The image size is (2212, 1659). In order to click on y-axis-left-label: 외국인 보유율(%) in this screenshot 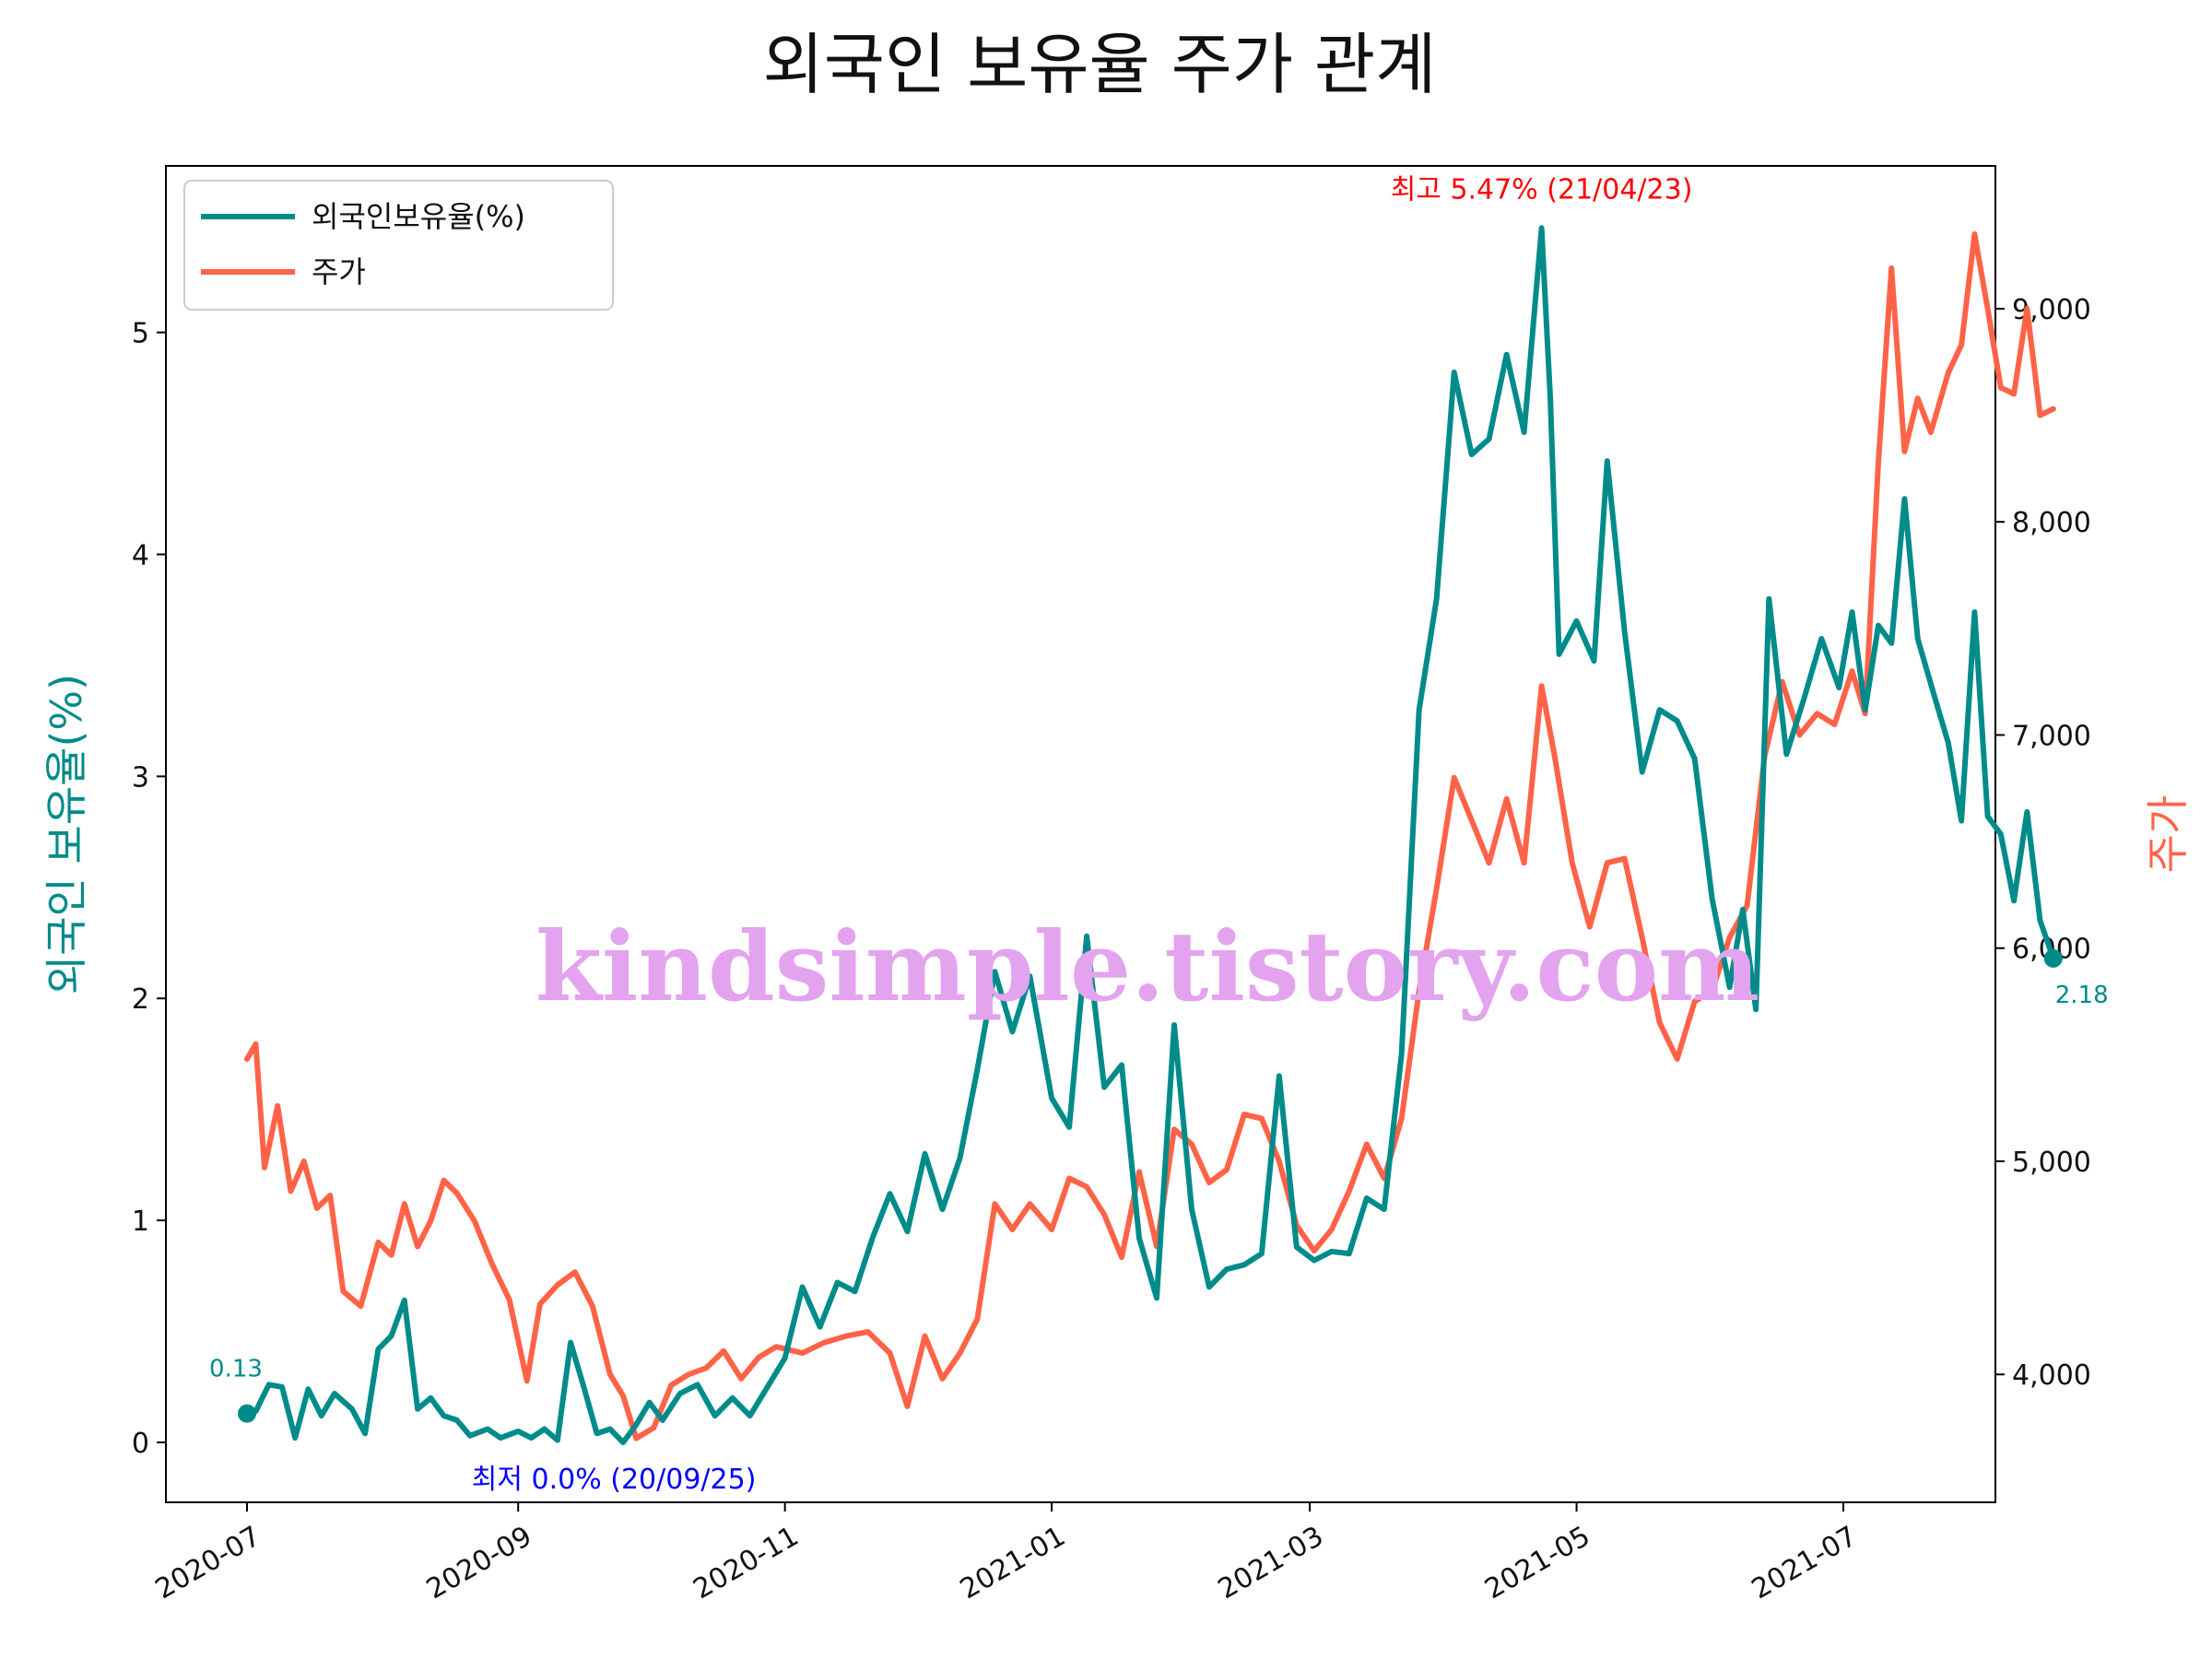, I will do `click(66, 834)`.